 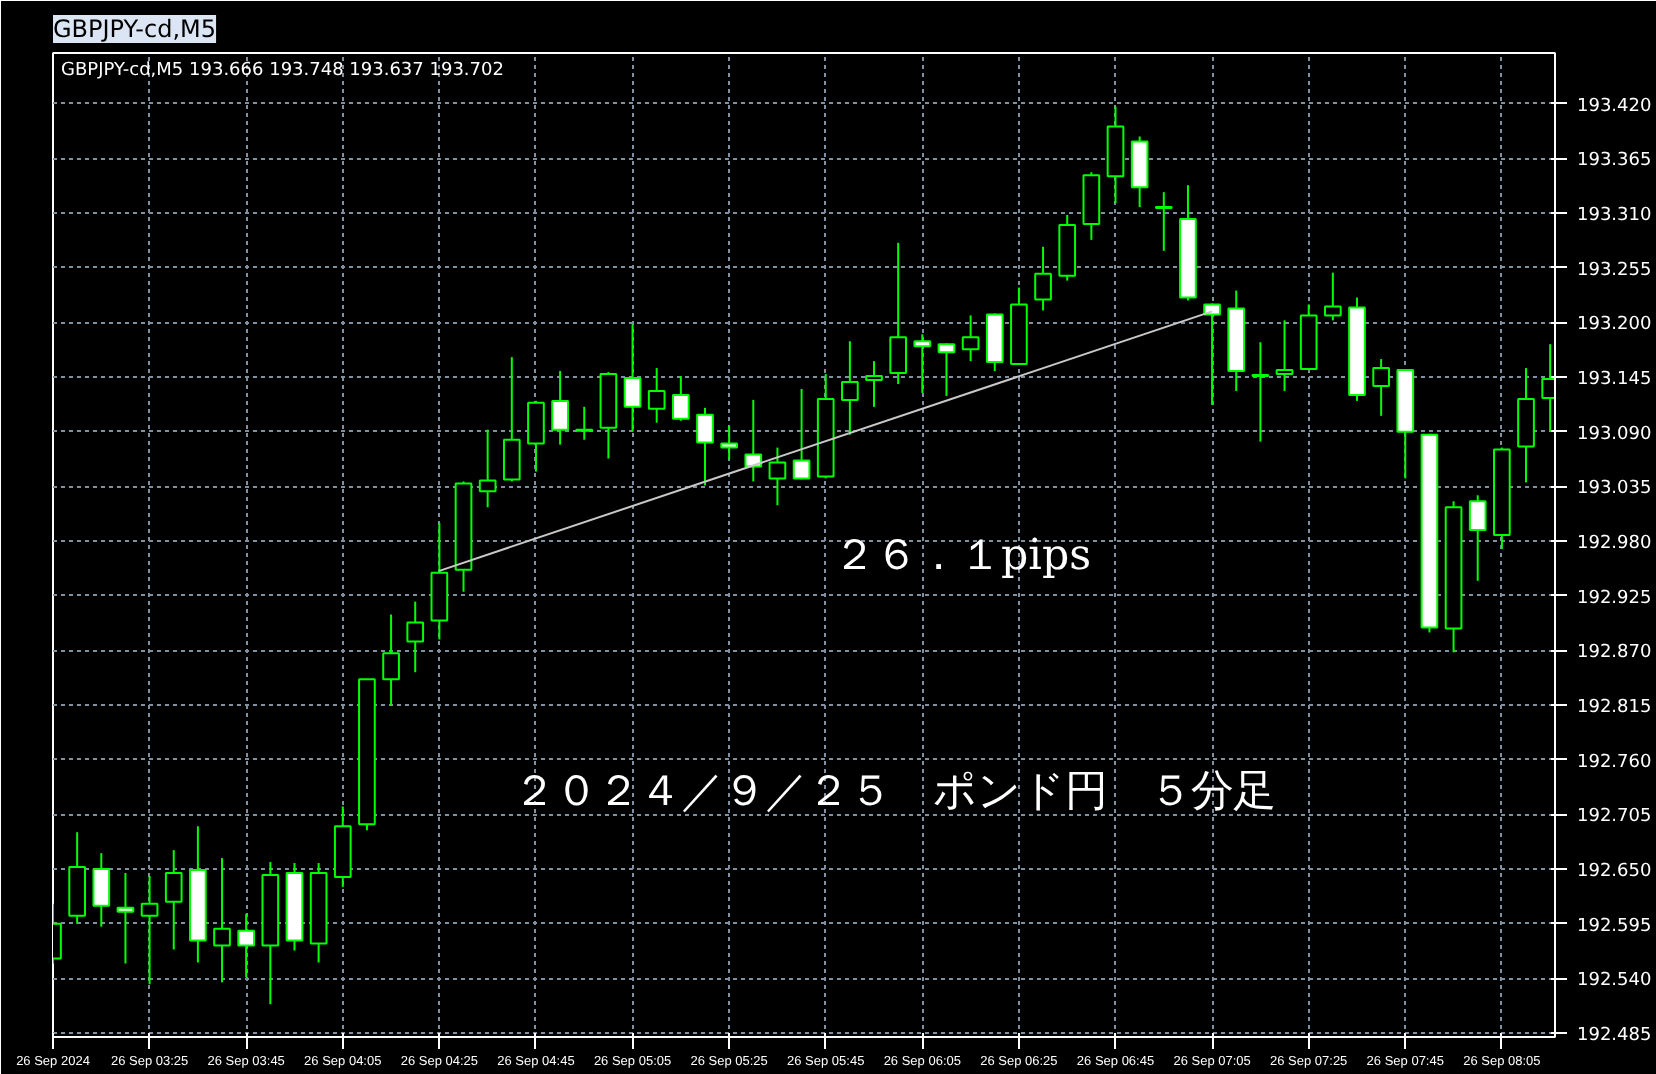 What do you see at coordinates (1614, 872) in the screenshot?
I see `y-tick-label: 192.650` at bounding box center [1614, 872].